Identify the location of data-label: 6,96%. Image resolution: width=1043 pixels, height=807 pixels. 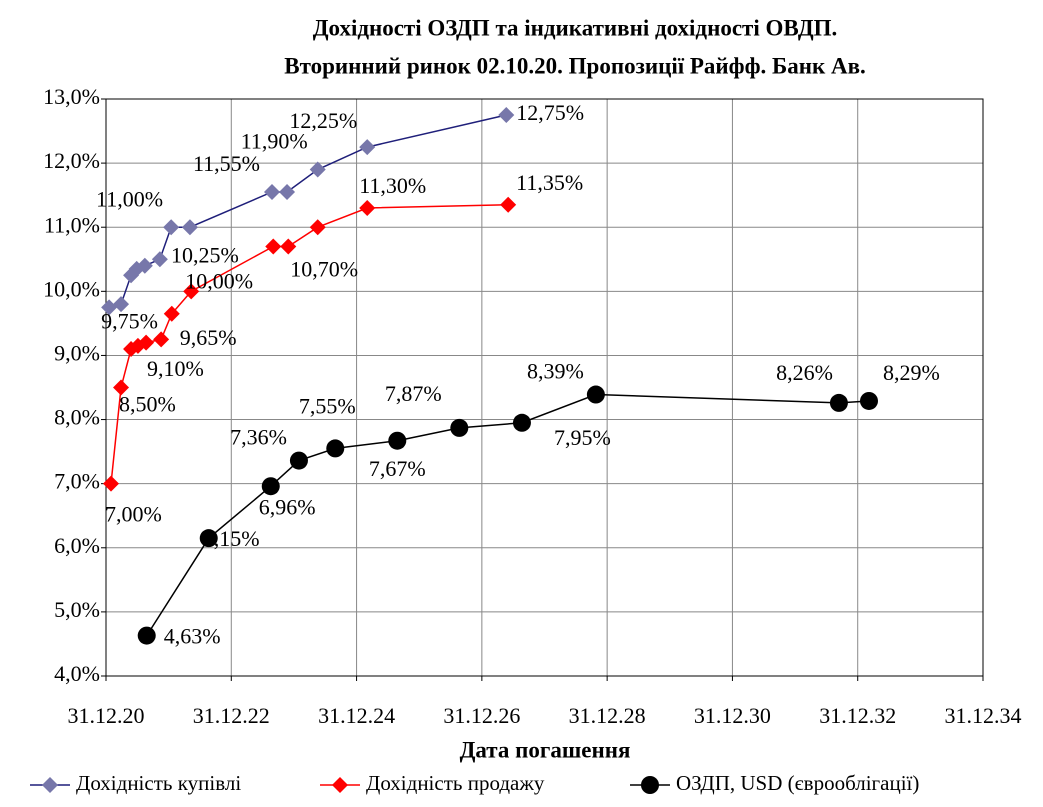
(287, 506).